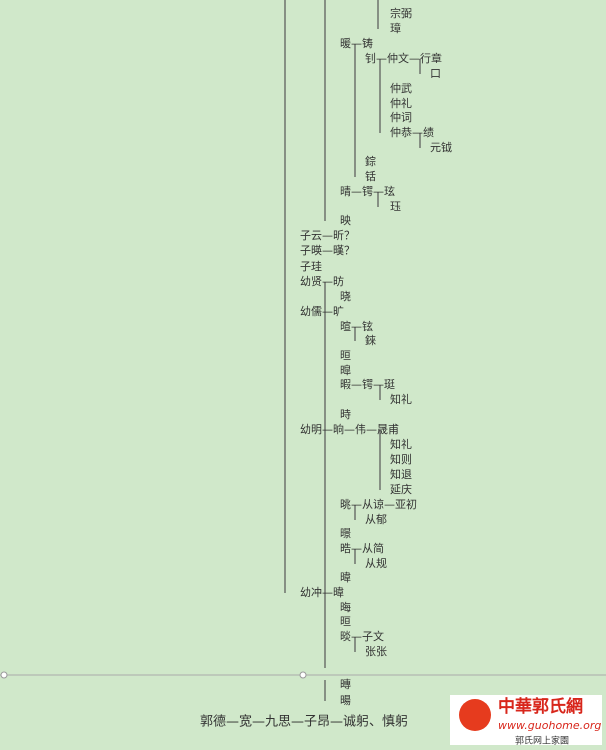 This screenshot has width=606, height=750. I want to click on logo-tagline: 郭氏网上家園, so click(542, 741).